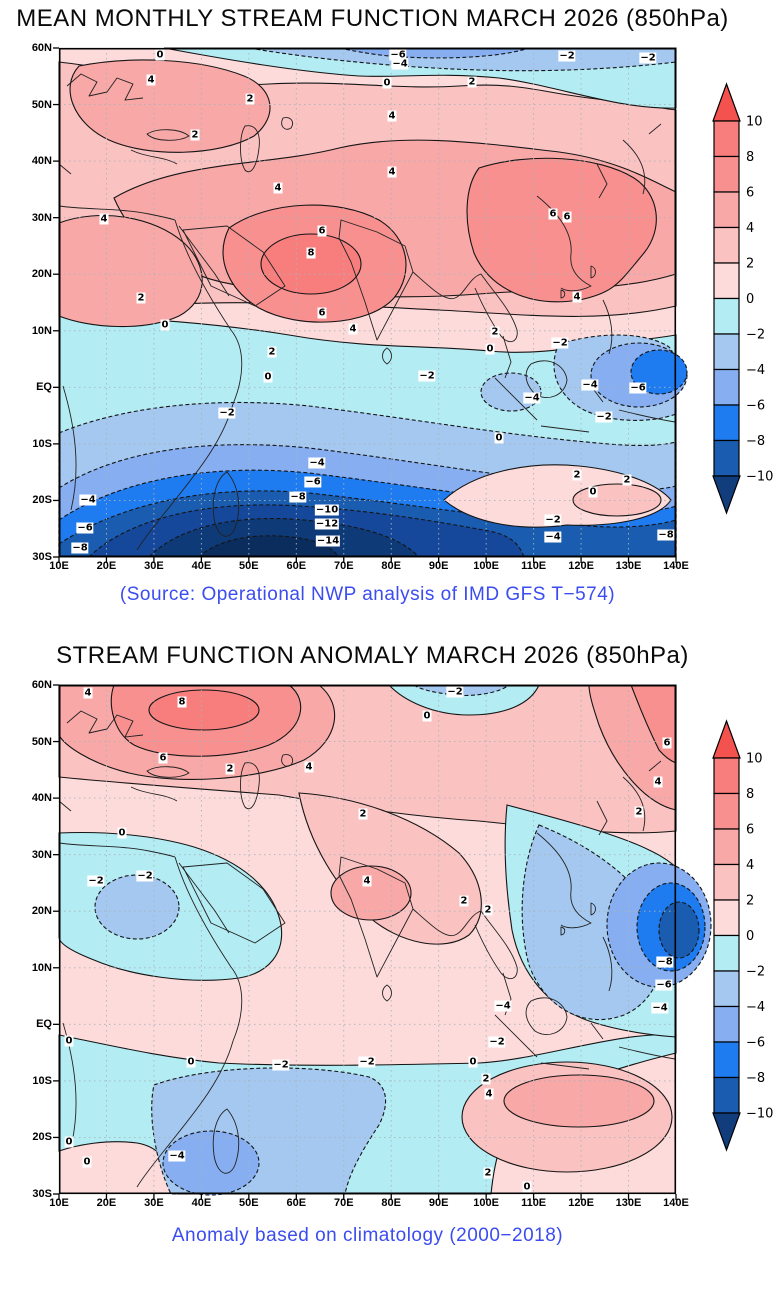  Describe the element at coordinates (534, 1203) in the screenshot. I see `x-tick-label: 110E` at that location.